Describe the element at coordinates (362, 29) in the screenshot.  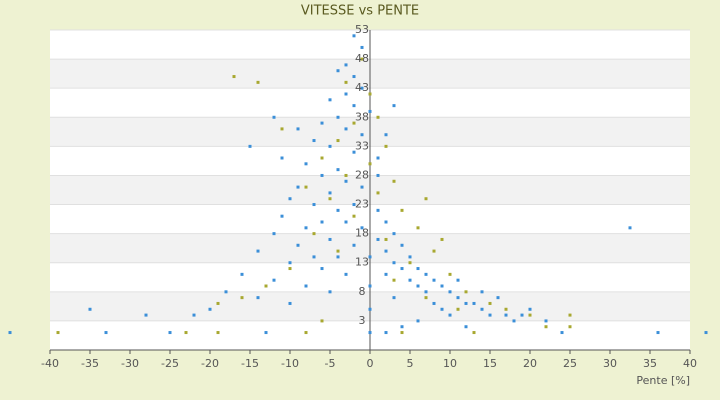
I see `y-tick-label: 53` at that location.